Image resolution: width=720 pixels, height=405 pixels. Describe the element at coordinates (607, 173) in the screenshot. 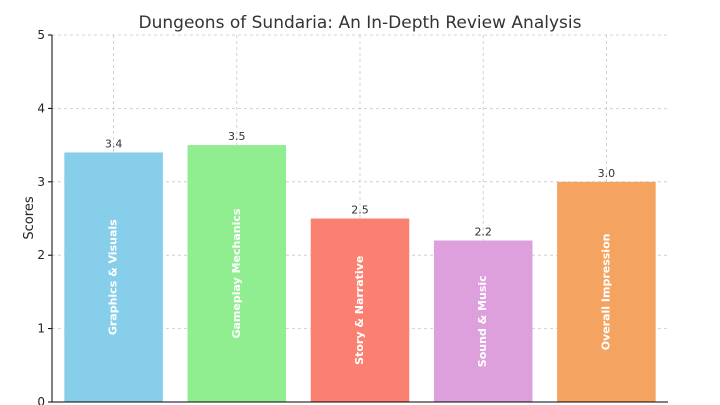

I see `bar-value-label: 3.0` at that location.